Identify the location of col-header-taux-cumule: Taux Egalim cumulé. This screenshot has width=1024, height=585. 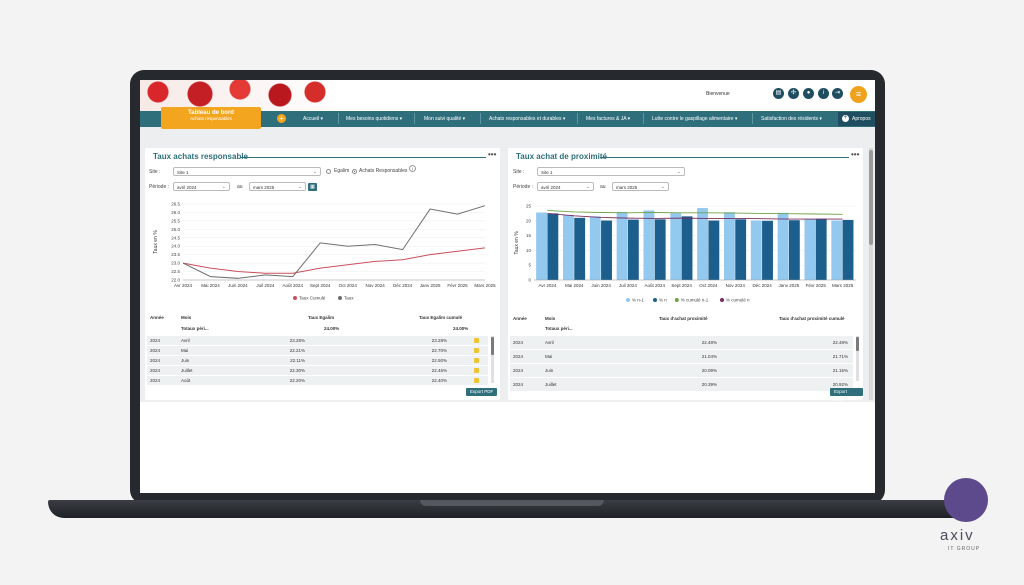
(441, 317).